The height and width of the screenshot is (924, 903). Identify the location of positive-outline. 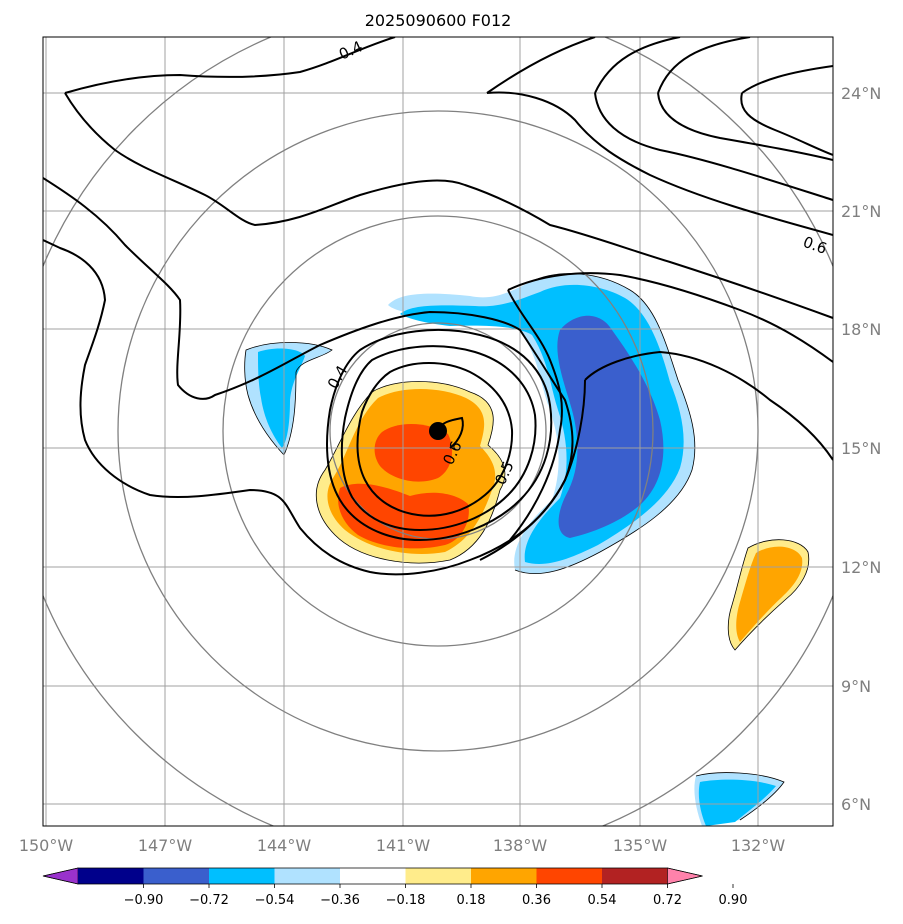
(411, 472).